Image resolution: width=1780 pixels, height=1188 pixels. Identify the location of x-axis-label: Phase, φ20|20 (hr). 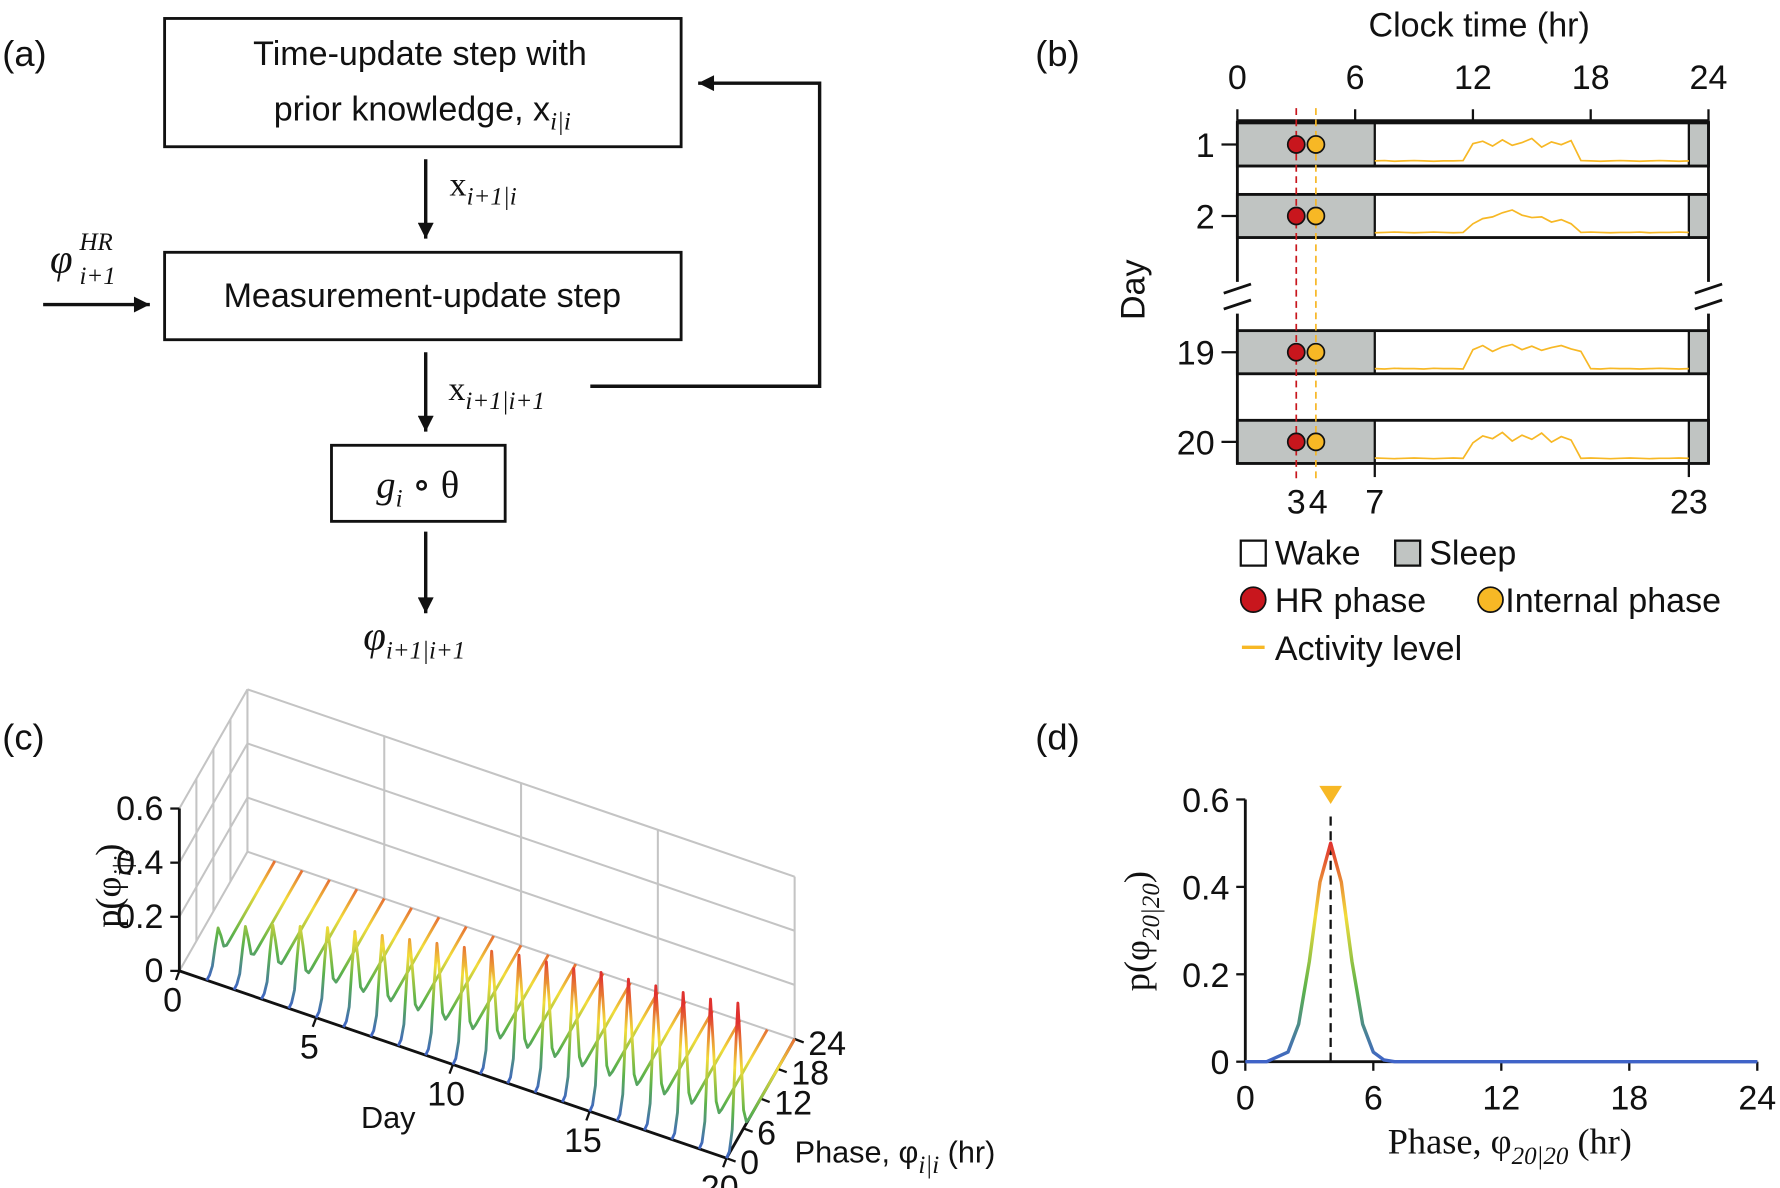
(1510, 1146).